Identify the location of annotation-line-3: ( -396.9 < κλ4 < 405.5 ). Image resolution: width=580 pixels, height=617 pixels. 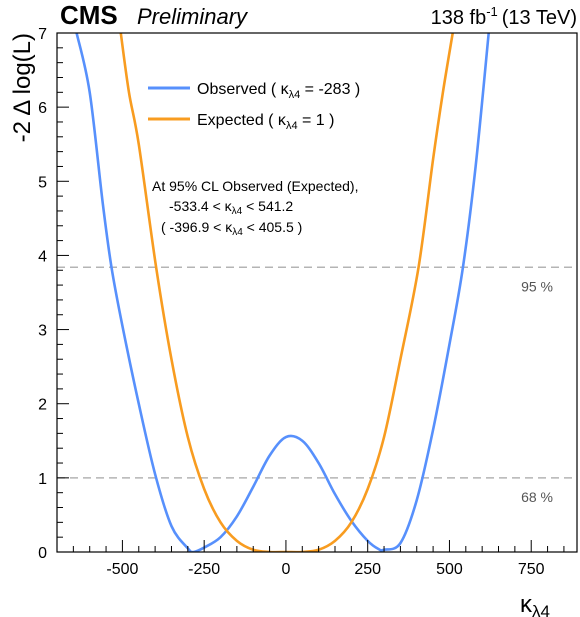
(231, 228).